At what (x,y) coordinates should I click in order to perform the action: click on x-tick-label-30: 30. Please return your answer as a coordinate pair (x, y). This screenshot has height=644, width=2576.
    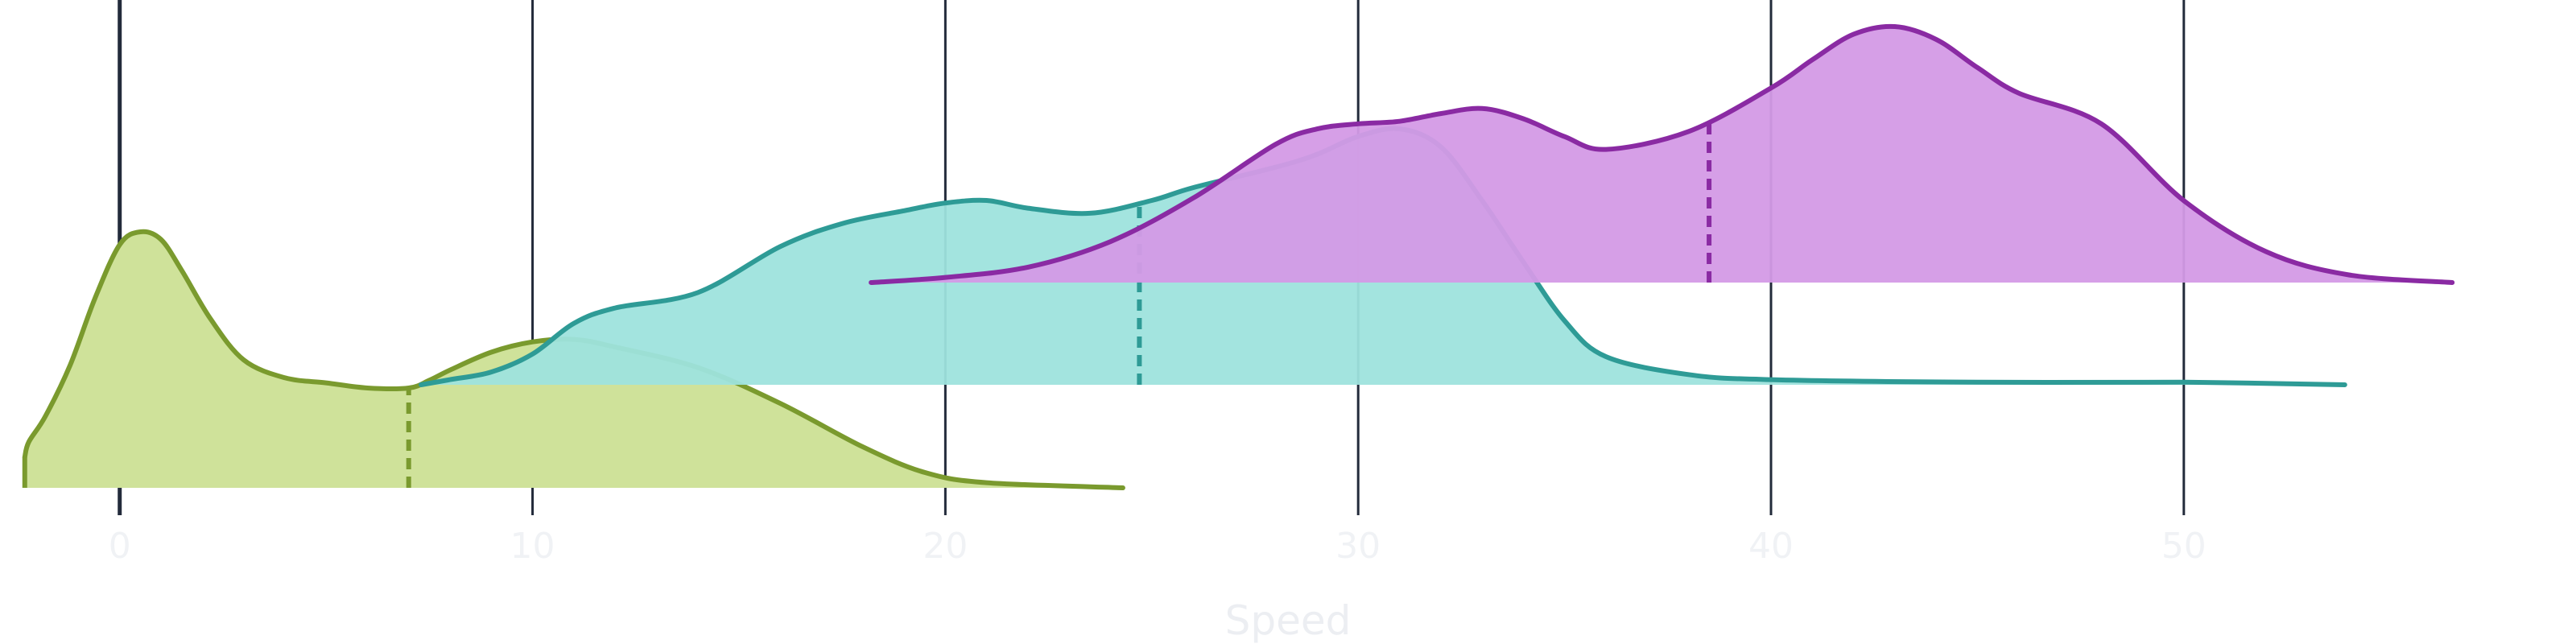
    Looking at the image, I should click on (1358, 546).